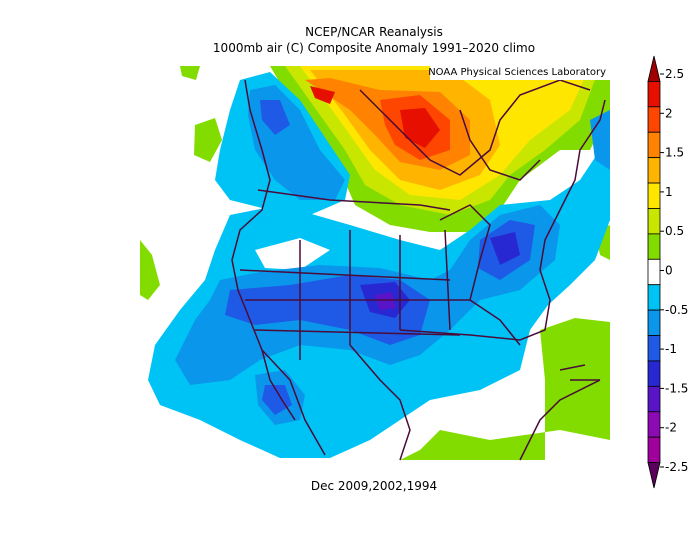 This screenshot has height=546, width=700. What do you see at coordinates (669, 113) in the screenshot?
I see `colorbar-tick-label: 2` at bounding box center [669, 113].